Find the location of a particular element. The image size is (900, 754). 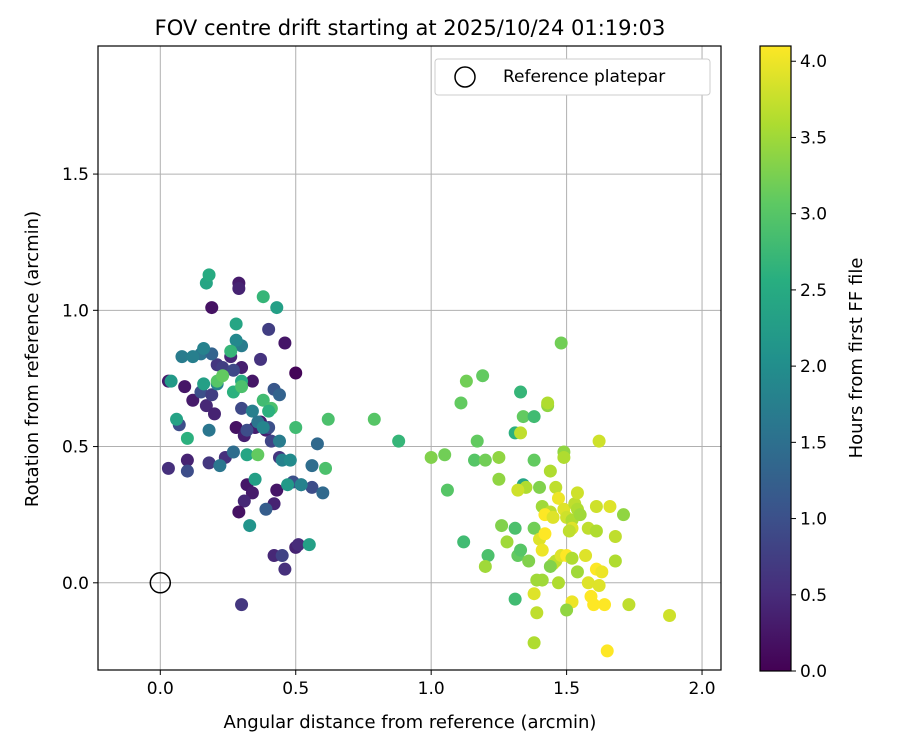

colorbar-tick-label: 0.0 is located at coordinates (813, 672).